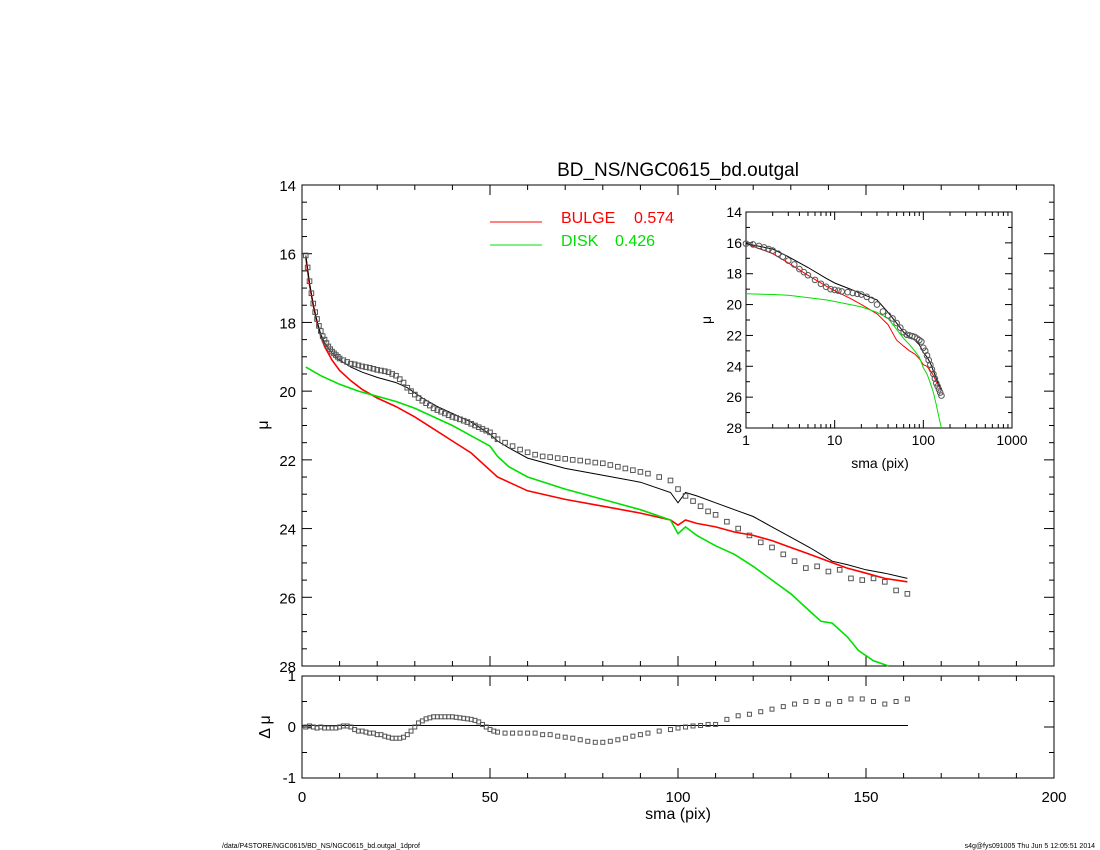 The width and height of the screenshot is (1100, 850). What do you see at coordinates (880, 463) in the screenshot?
I see `inset-xlabel: sma (pix)` at bounding box center [880, 463].